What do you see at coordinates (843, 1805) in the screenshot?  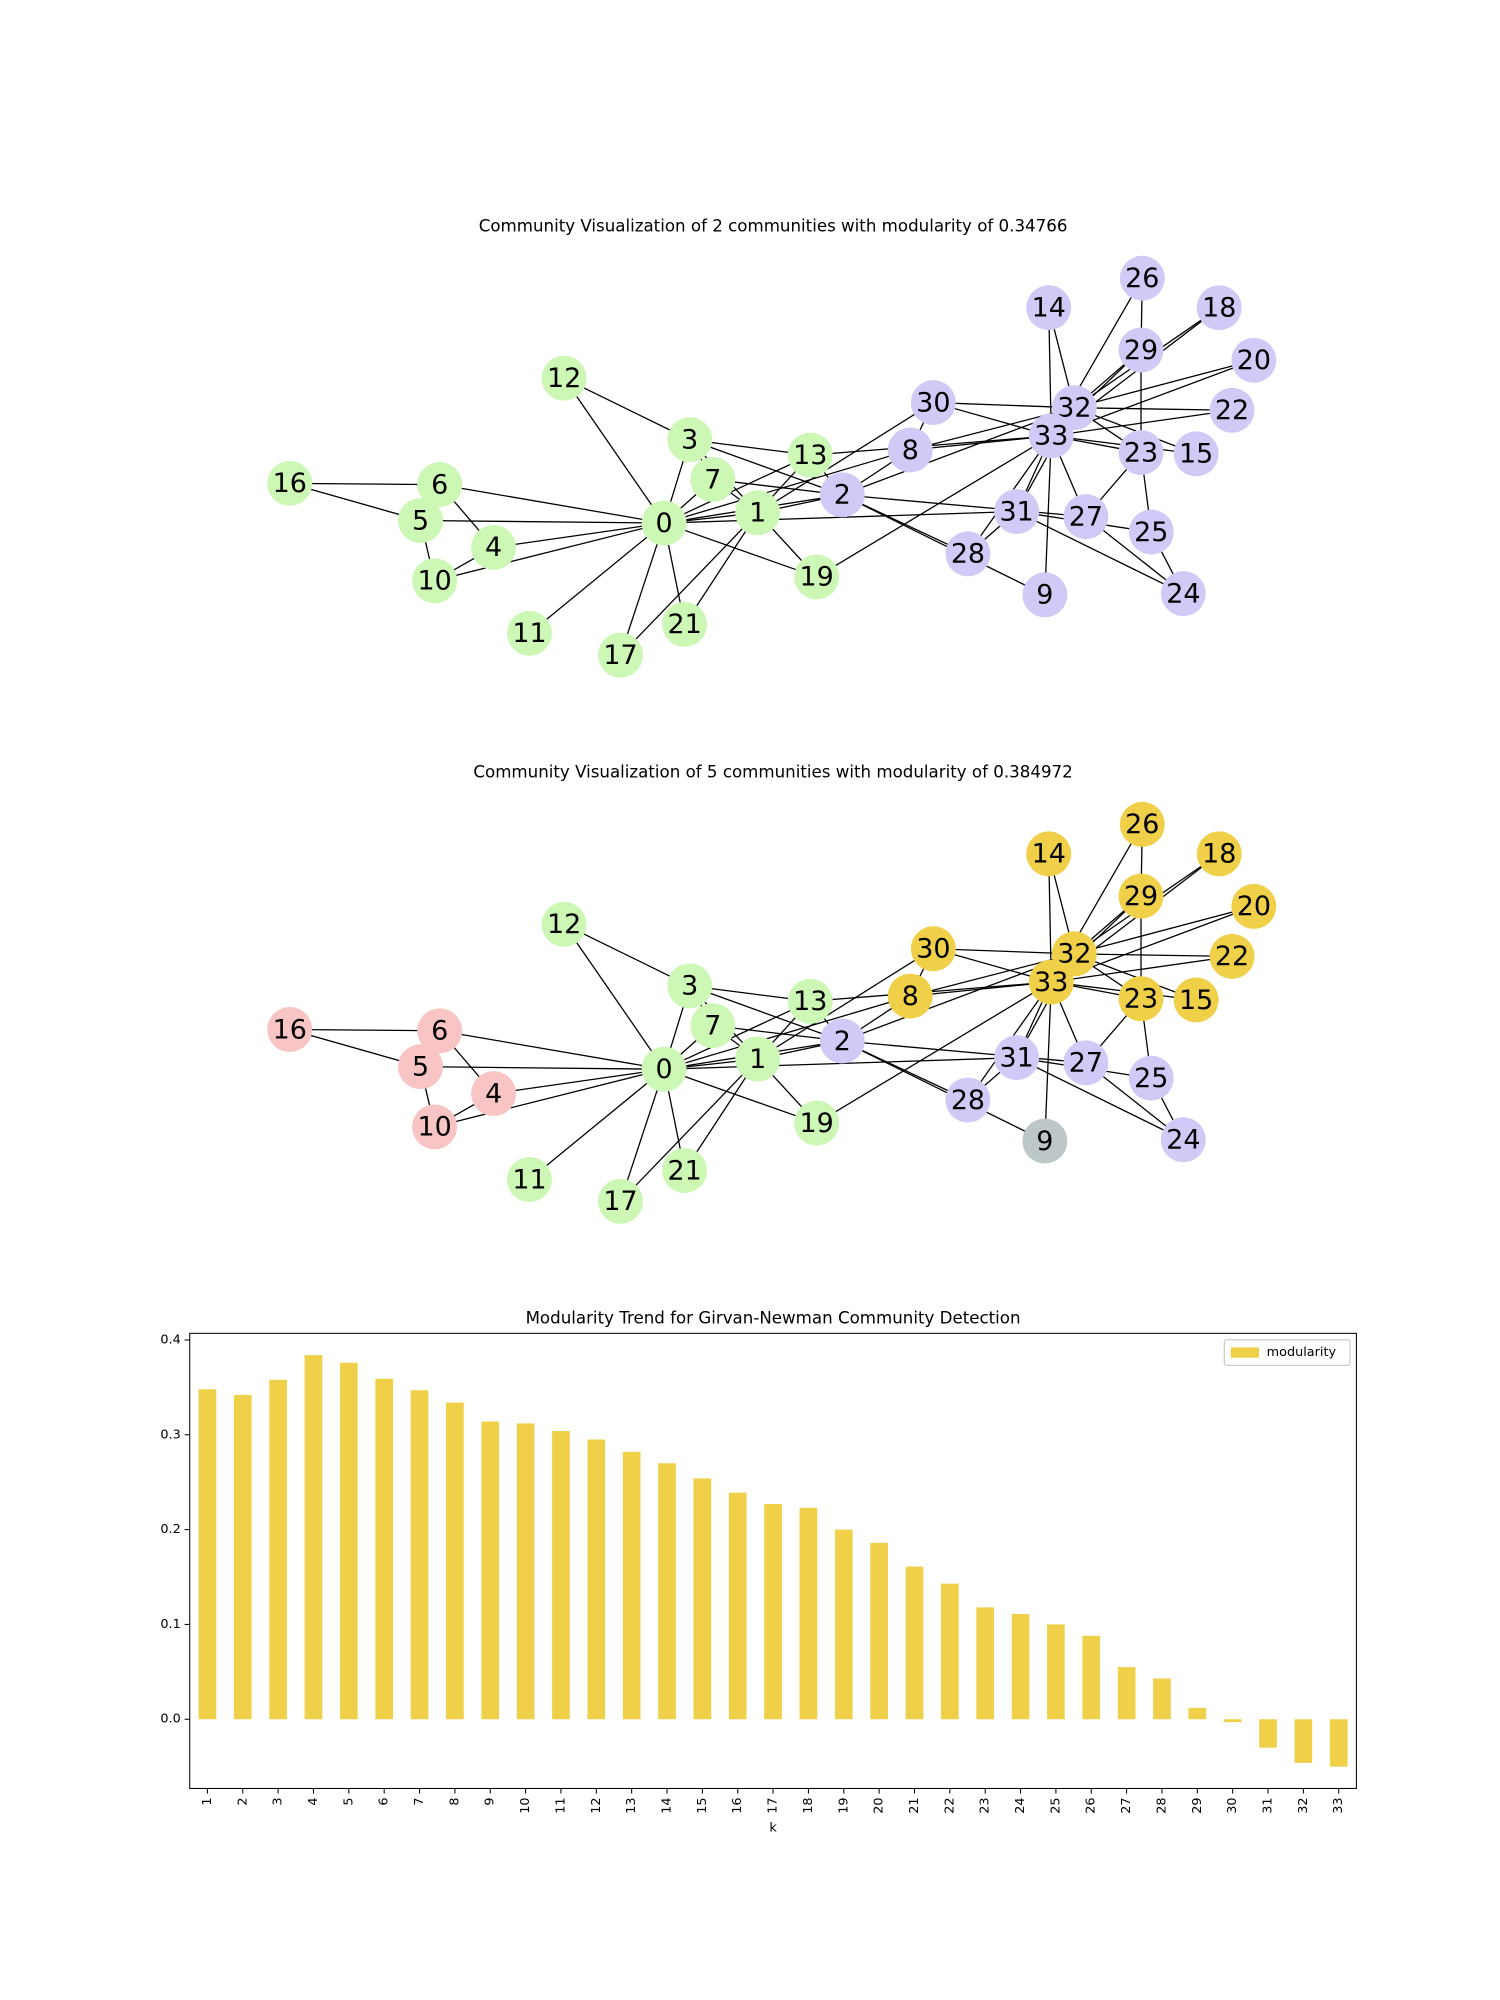 I see `x-tick-label: 19` at bounding box center [843, 1805].